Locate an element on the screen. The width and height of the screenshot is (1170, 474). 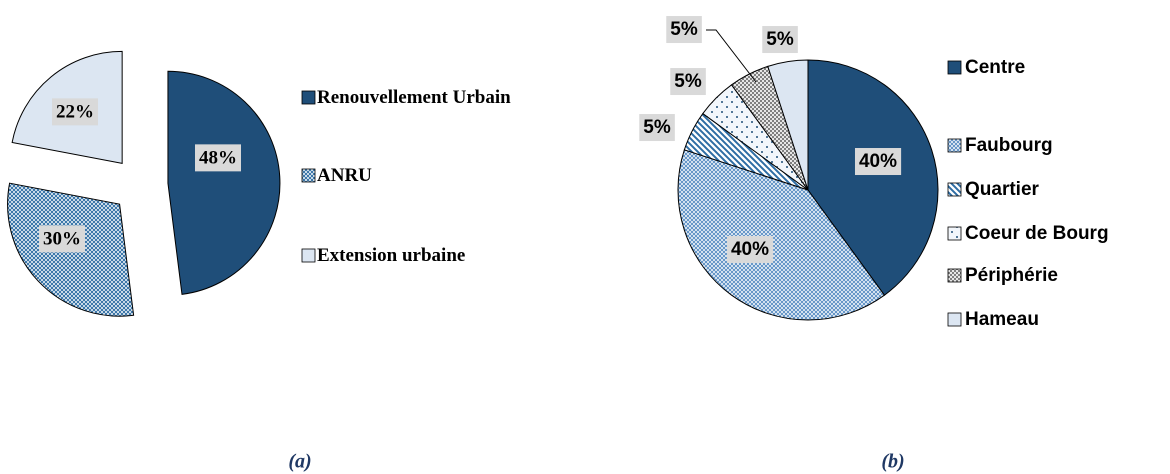
legend-label: Extension urbaine is located at coordinates (391, 255).